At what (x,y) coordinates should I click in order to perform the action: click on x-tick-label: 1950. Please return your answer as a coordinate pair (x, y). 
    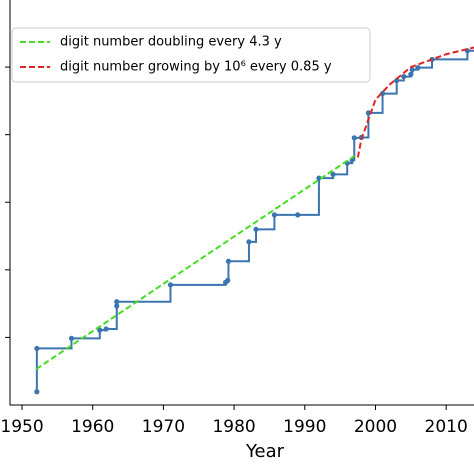
    Looking at the image, I should click on (21, 427).